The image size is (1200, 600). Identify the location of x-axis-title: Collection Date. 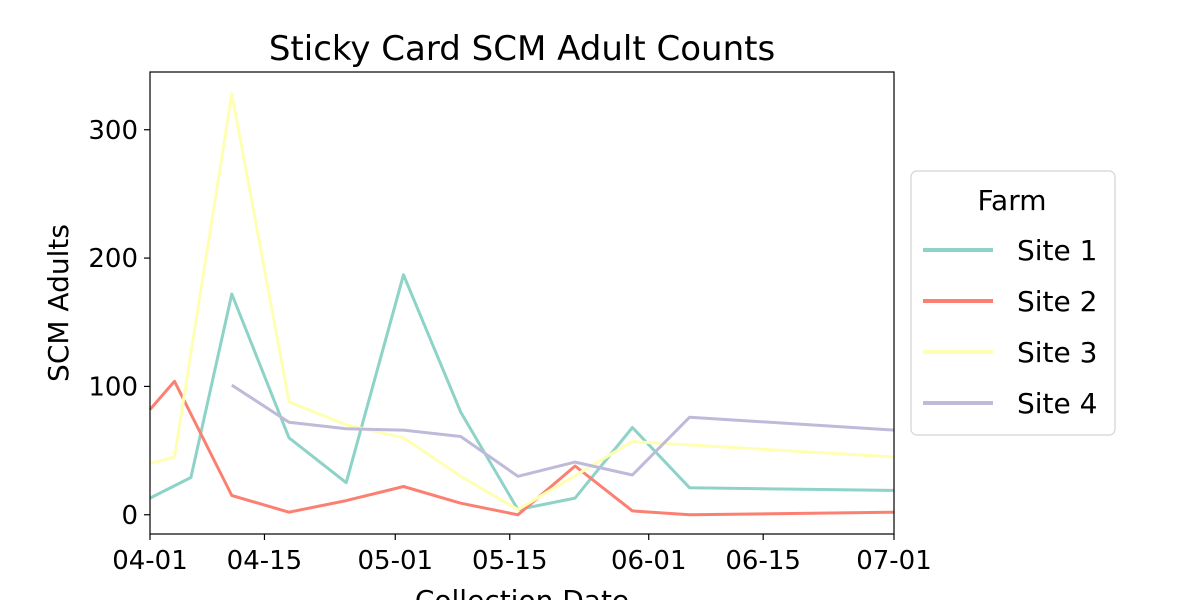
(522, 592).